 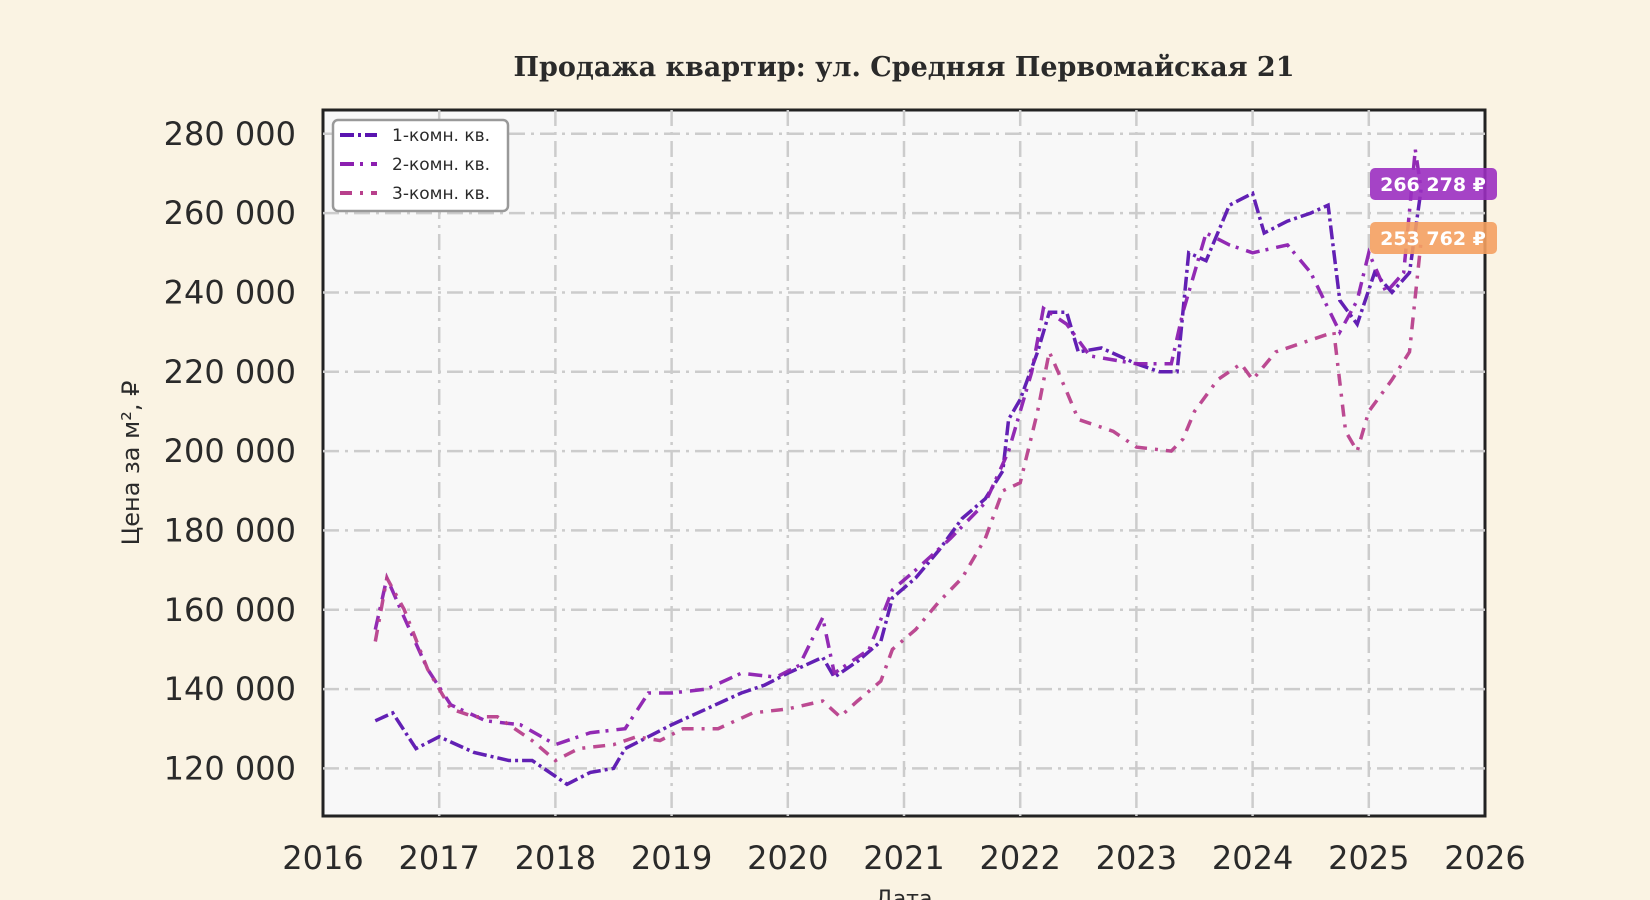 What do you see at coordinates (230, 530) in the screenshot?
I see `y-tick-label: 180 000` at bounding box center [230, 530].